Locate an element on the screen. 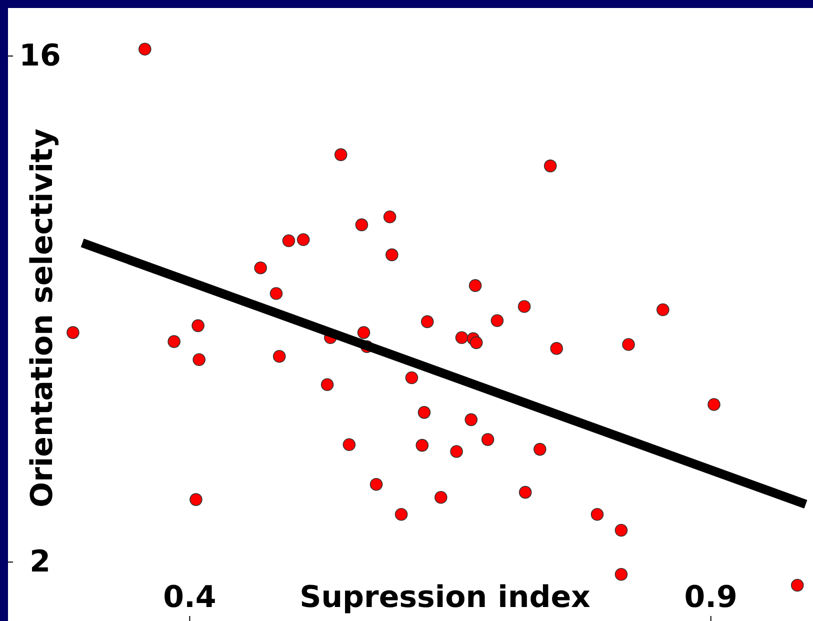 Image resolution: width=813 pixels, height=621 pixels. x-tick-label: 0.9 is located at coordinates (711, 597).